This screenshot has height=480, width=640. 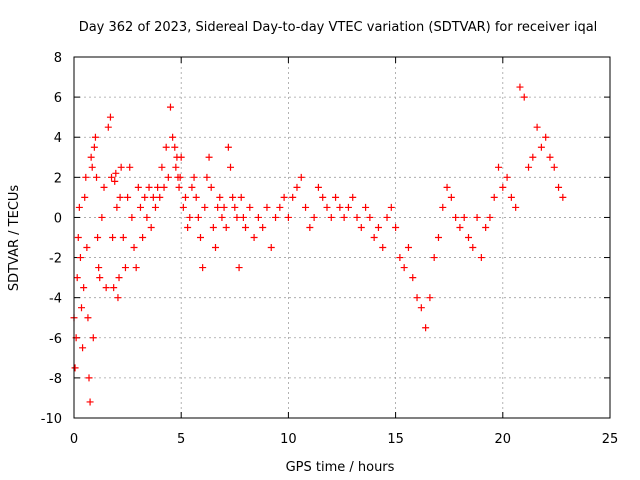 I want to click on x-tick-label: 25, so click(x=610, y=439).